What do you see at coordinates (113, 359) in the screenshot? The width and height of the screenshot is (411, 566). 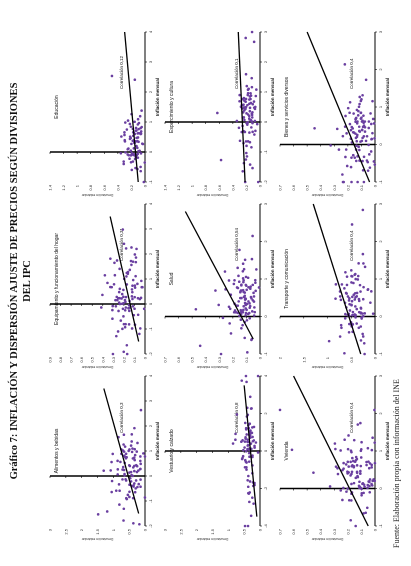 I see `y-tick-label: 0.3` at bounding box center [113, 359].